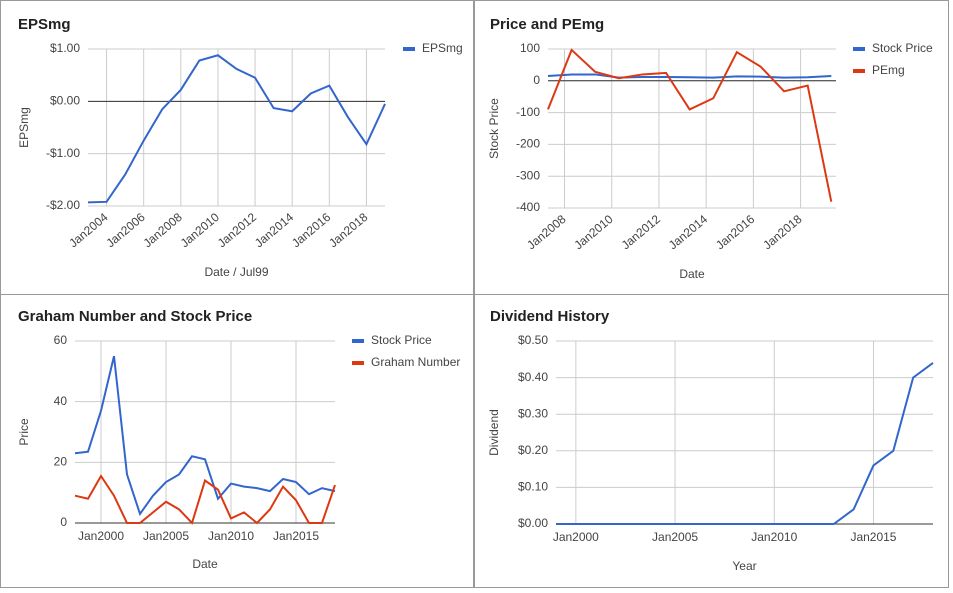 The height and width of the screenshot is (593, 953). I want to click on y-tick-label: $0.30, so click(533, 413).